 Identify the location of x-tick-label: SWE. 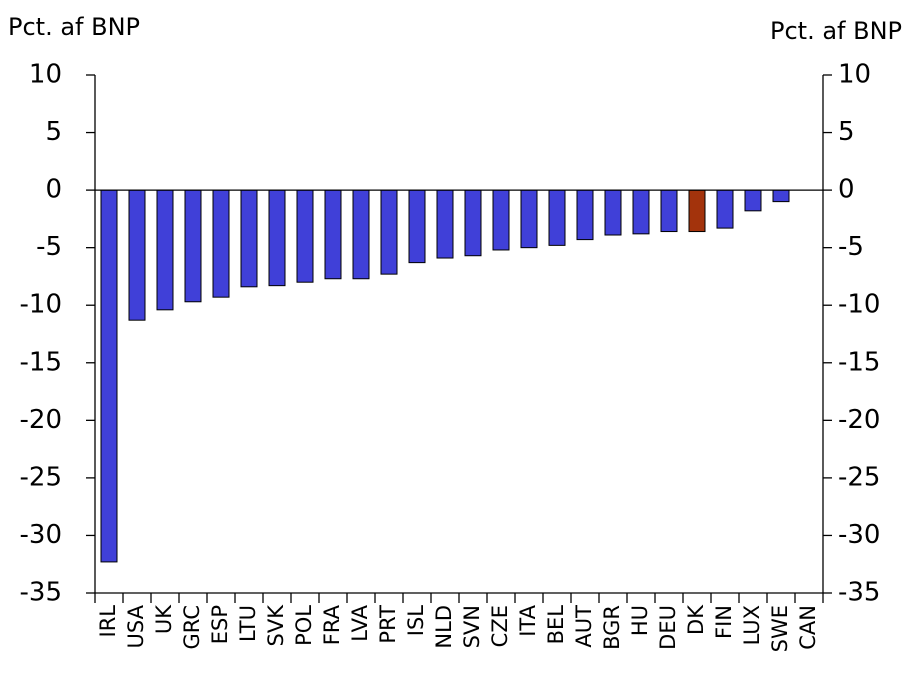
(780, 628).